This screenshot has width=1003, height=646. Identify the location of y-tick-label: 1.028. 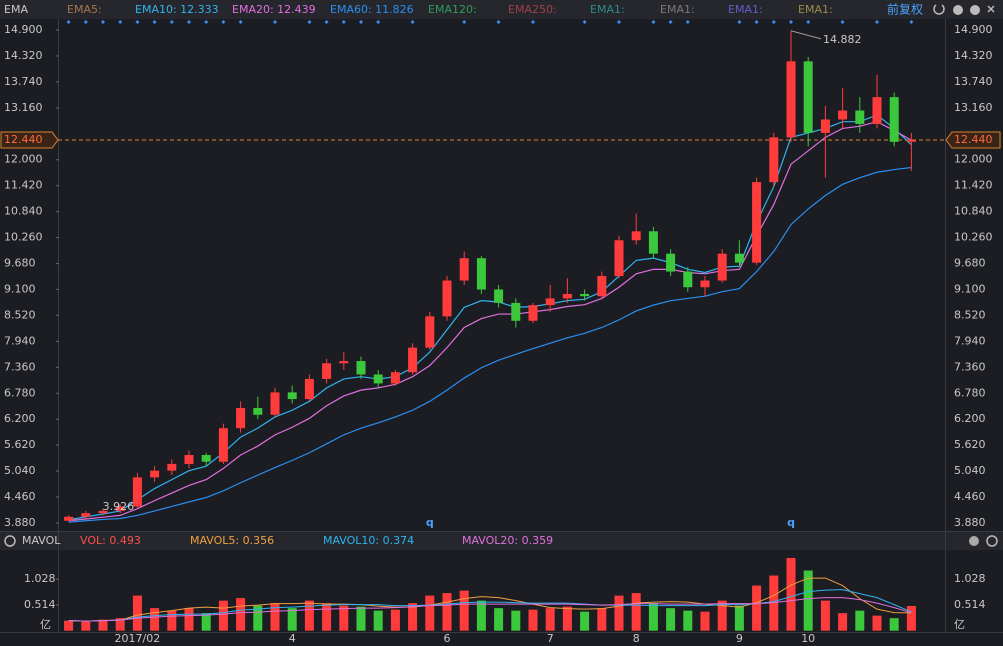
(40, 578).